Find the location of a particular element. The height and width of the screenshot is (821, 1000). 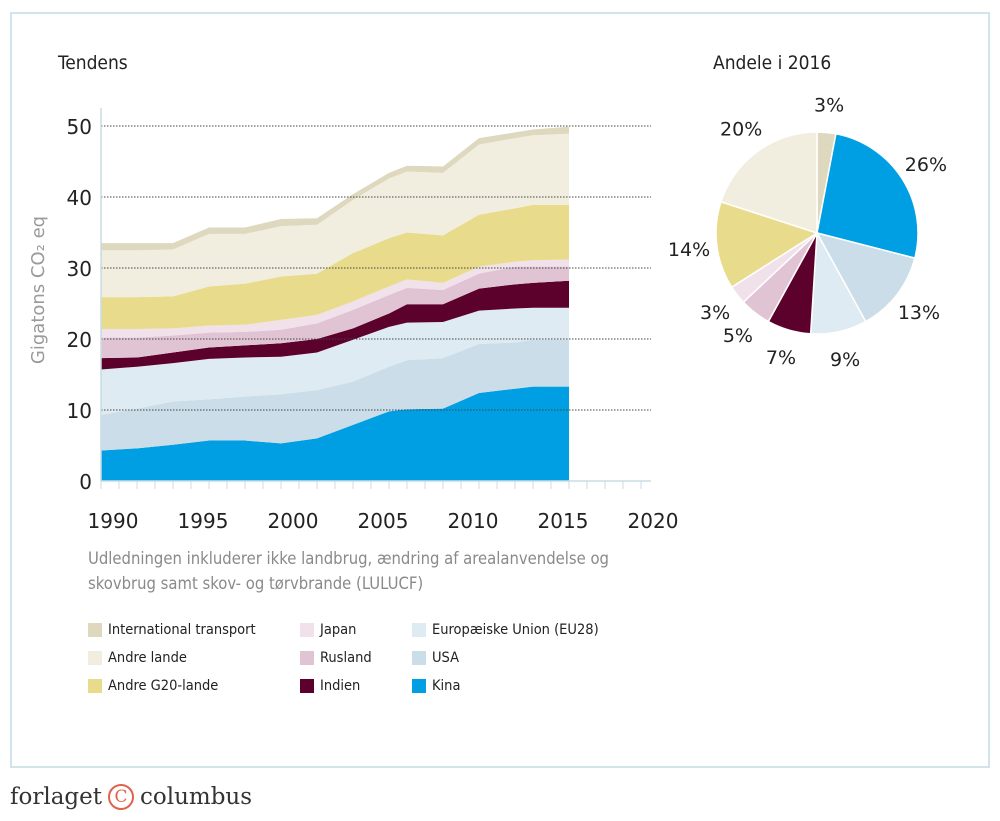

pie-slice-kina is located at coordinates (867, 196).